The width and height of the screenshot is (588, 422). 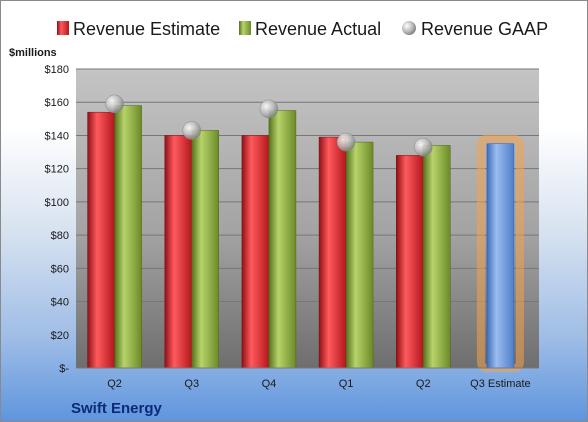 I want to click on x-tick-label: Q4, so click(x=269, y=384).